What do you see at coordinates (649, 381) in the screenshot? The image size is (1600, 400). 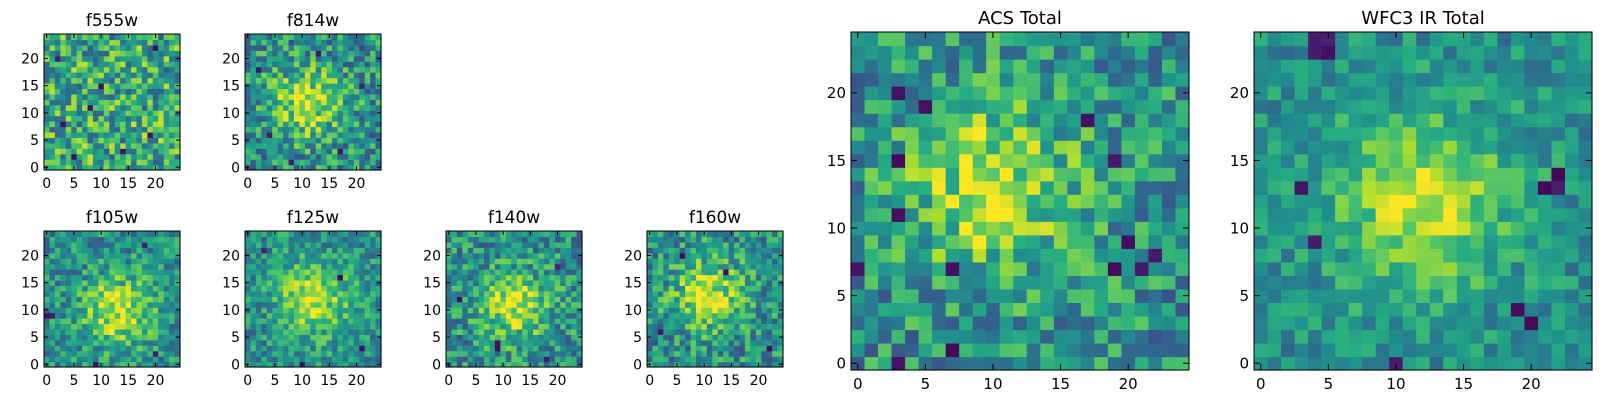 I see `x-tick-label: 0` at bounding box center [649, 381].